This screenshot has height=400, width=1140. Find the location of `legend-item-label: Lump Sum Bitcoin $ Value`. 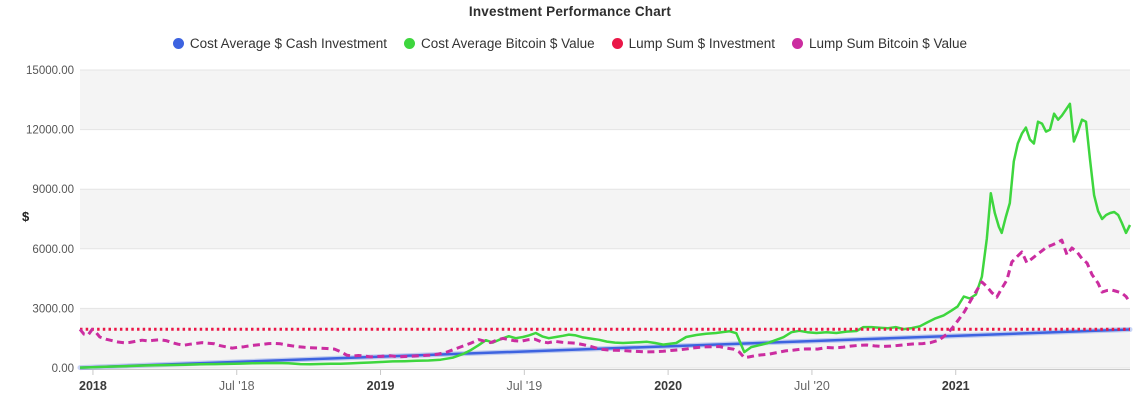

legend-item-label: Lump Sum Bitcoin $ Value is located at coordinates (888, 43).